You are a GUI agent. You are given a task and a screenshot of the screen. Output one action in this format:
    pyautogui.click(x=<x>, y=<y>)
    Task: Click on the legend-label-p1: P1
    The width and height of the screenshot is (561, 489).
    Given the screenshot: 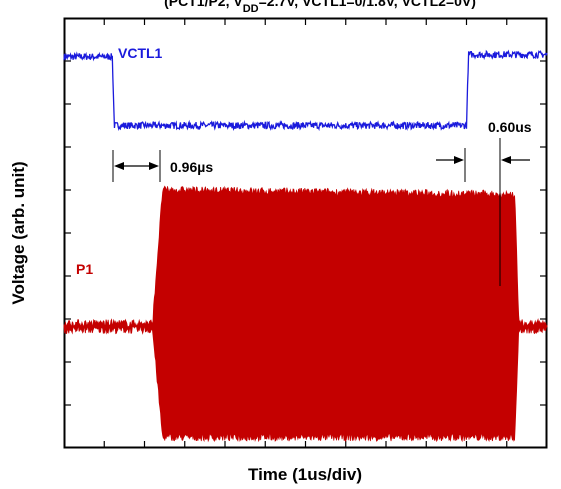 What is the action you would take?
    pyautogui.click(x=84, y=269)
    